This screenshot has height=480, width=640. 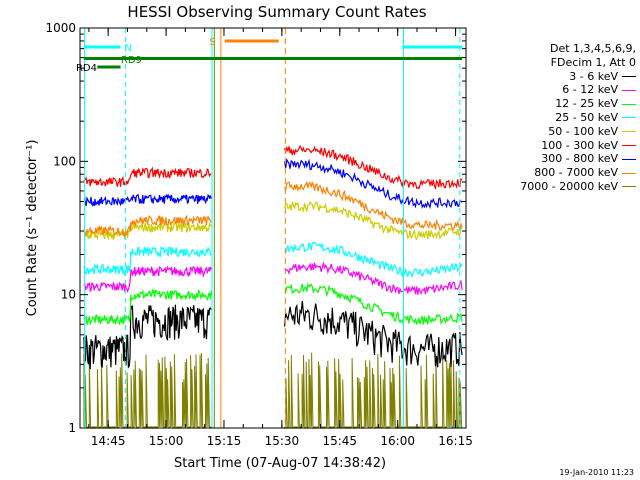 What do you see at coordinates (98, 68) in the screenshot?
I see `flag-rd4: RD4` at bounding box center [98, 68].